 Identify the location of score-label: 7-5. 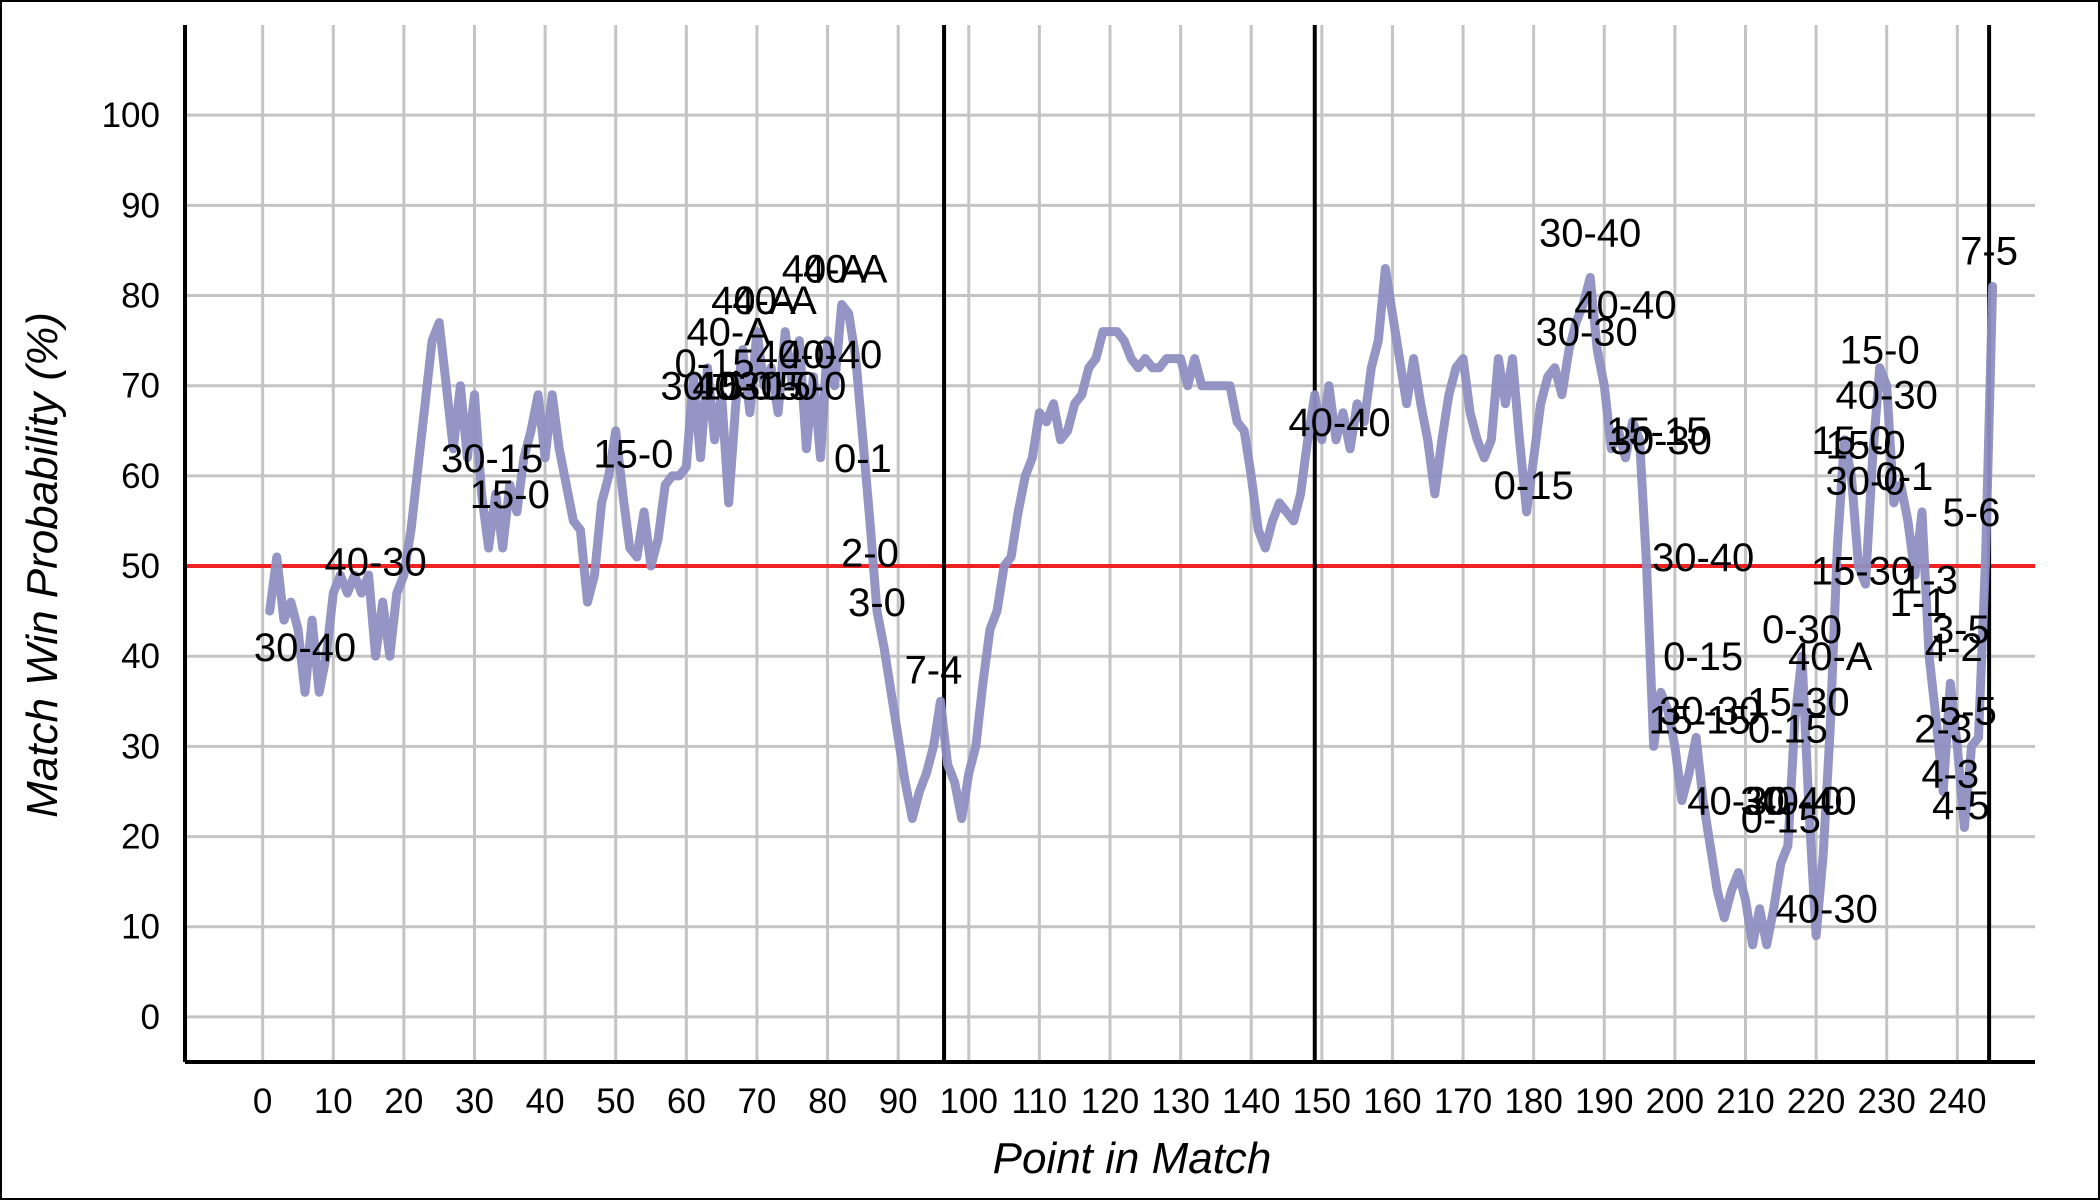
(1989, 251).